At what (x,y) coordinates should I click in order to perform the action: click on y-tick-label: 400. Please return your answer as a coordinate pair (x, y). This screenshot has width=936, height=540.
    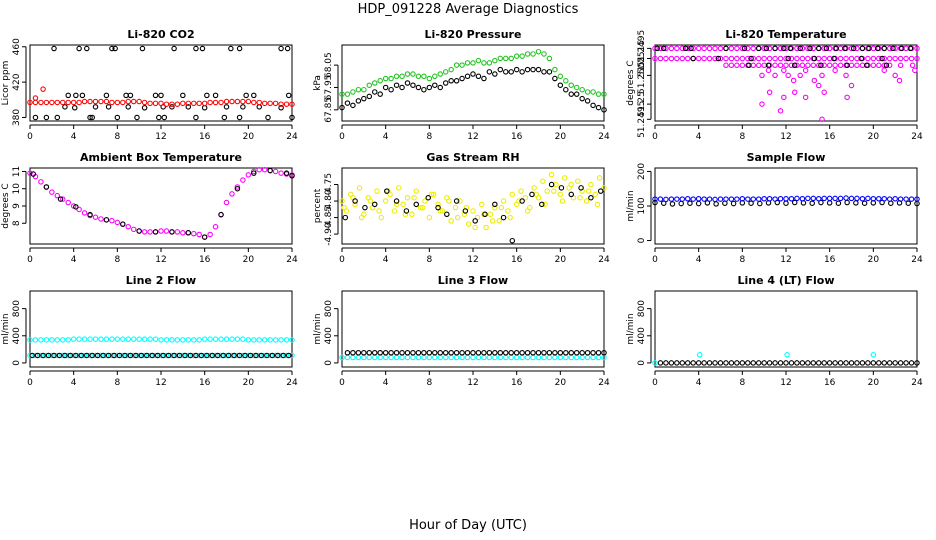
    Looking at the image, I should click on (17, 335).